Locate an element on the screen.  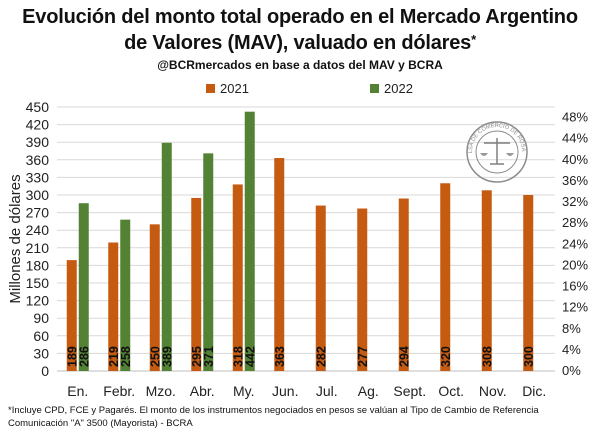
bar-2021-ag is located at coordinates (362, 289).